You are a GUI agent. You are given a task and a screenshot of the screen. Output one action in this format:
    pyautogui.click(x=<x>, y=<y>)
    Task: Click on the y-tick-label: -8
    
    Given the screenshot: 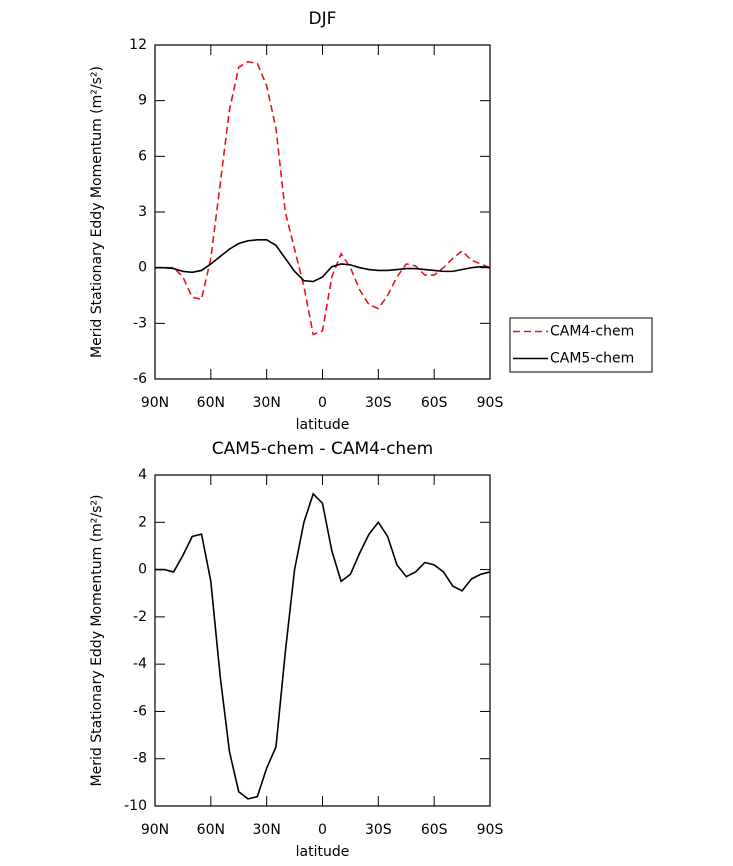 What is the action you would take?
    pyautogui.click(x=140, y=759)
    